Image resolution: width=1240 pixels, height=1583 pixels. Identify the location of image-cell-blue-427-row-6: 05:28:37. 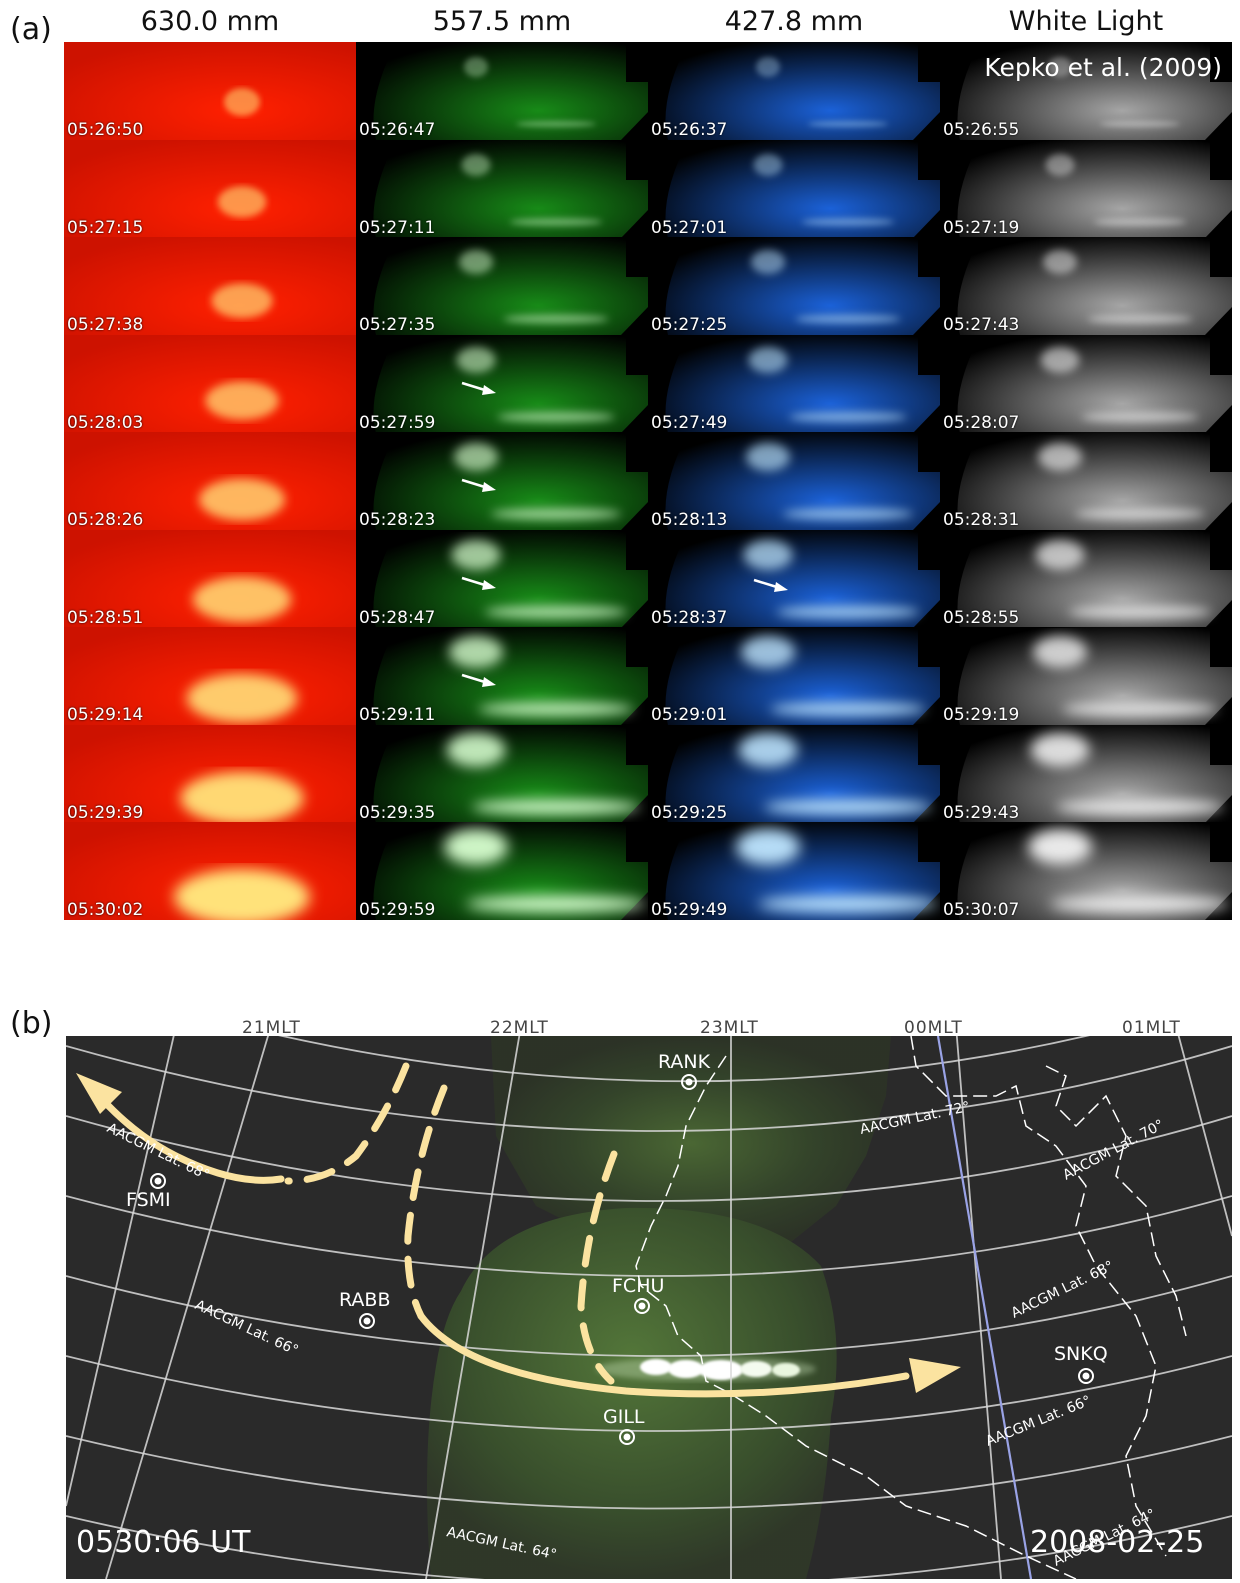
(794, 579).